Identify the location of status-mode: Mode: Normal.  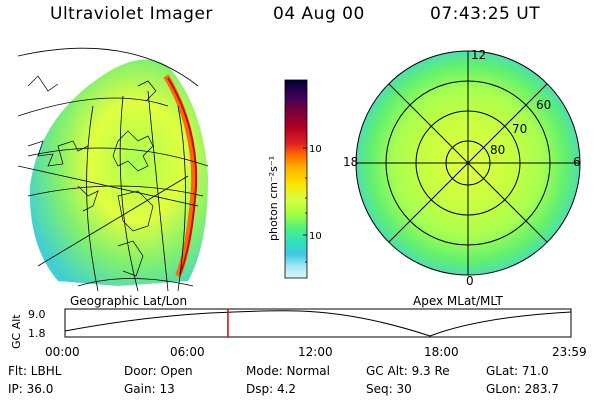
(288, 371).